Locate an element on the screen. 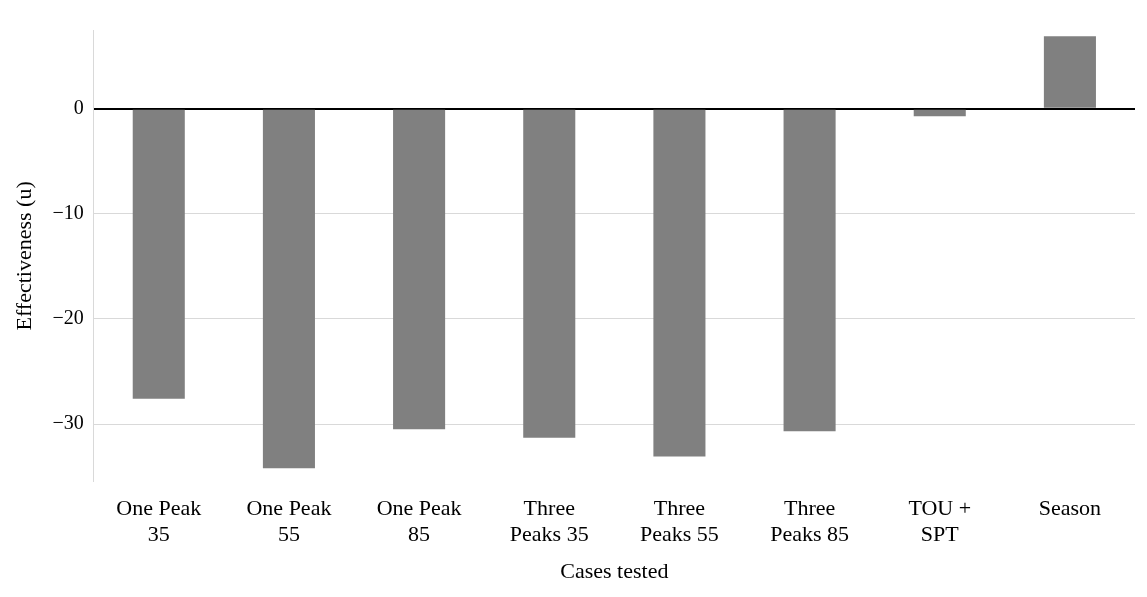 The image size is (1147, 597). x-tick-label: Three Peaks 85 is located at coordinates (809, 520).